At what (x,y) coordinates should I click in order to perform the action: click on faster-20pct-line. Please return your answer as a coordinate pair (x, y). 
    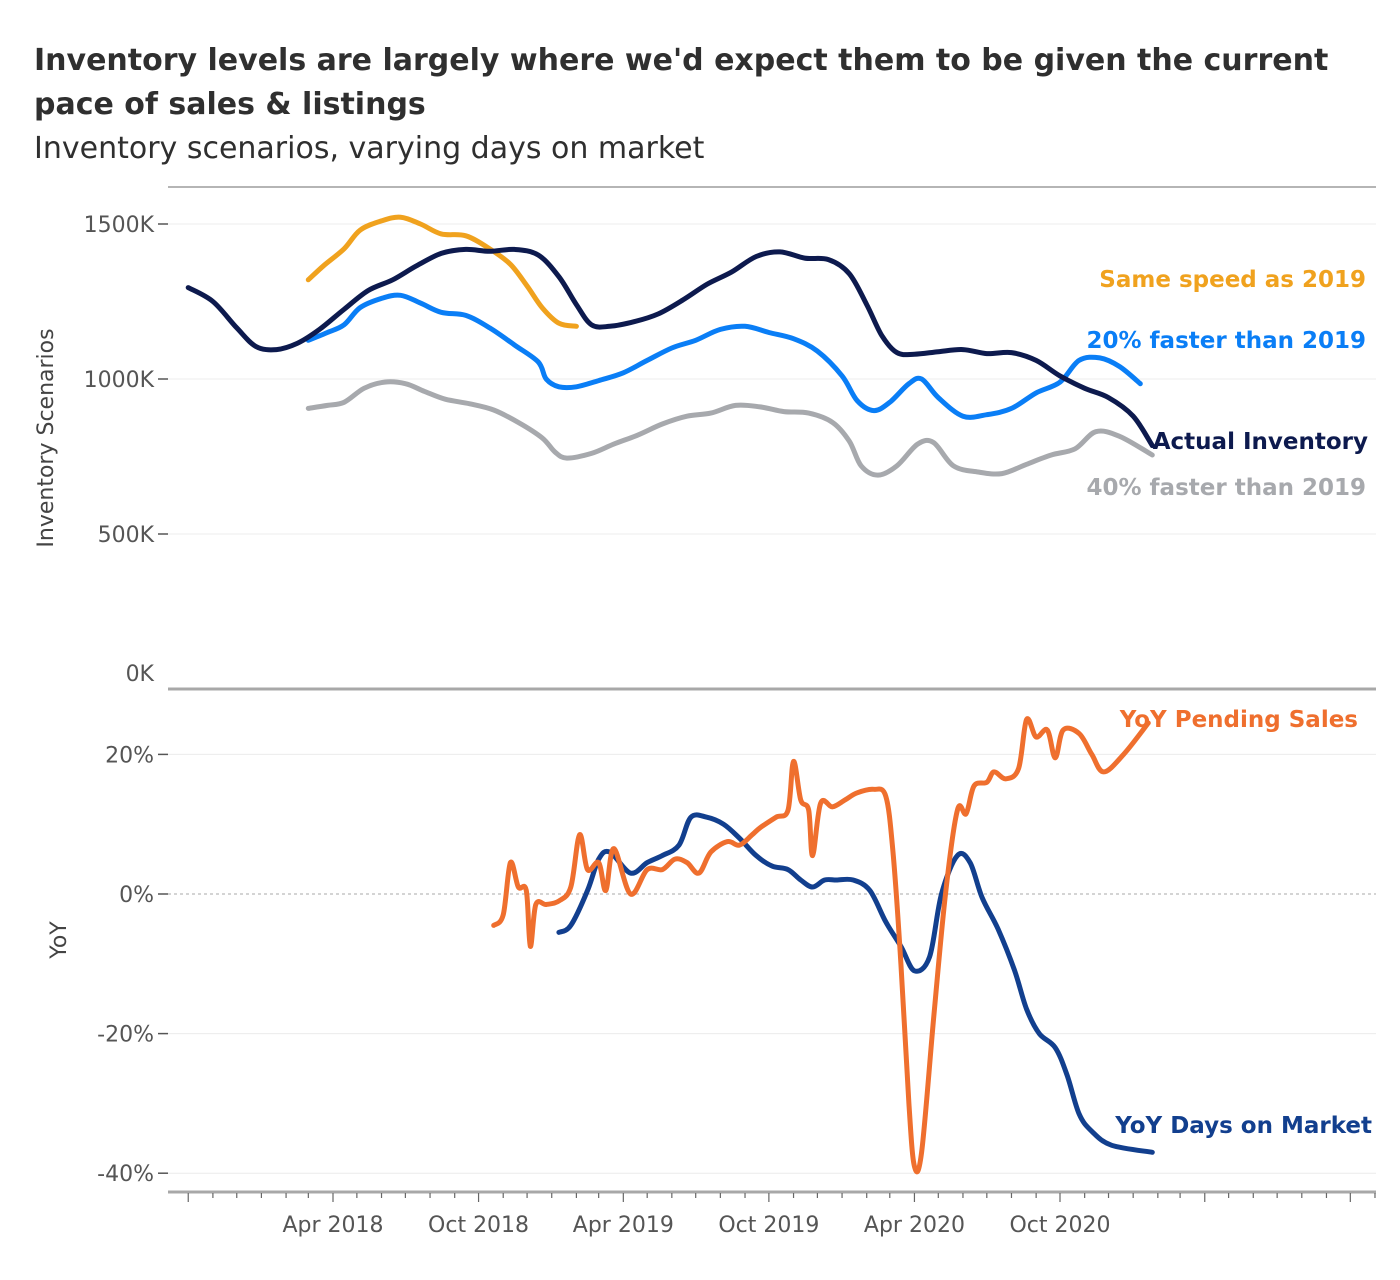
    Looking at the image, I should click on (724, 356).